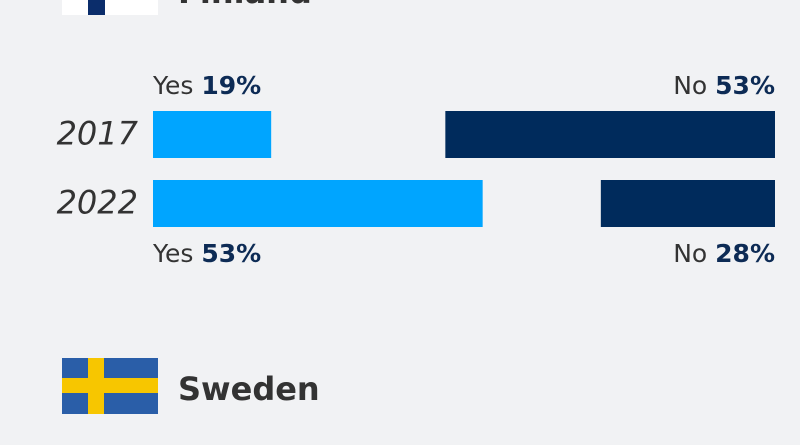  I want to click on data-label: No 53%, so click(724, 85).